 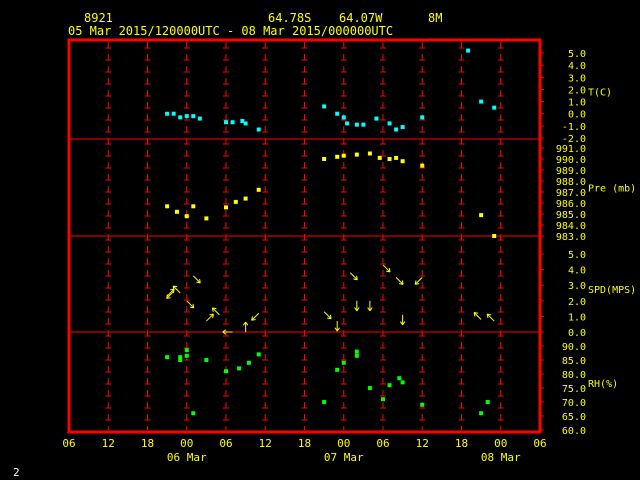 What do you see at coordinates (344, 457) in the screenshot?
I see `x-day-label: 07 Mar` at bounding box center [344, 457].